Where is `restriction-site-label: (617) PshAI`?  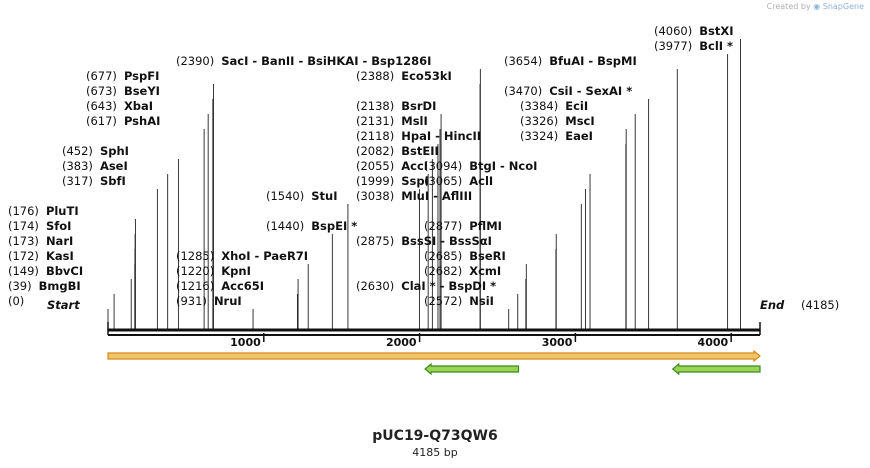
restriction-site-label: (617) PshAI is located at coordinates (123, 121).